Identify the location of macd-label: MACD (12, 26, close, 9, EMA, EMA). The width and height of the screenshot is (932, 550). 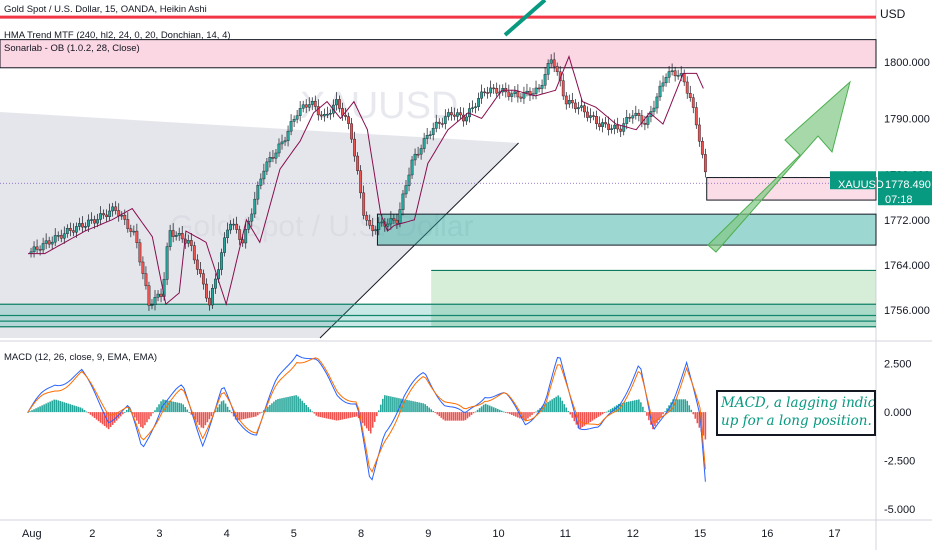
(81, 357).